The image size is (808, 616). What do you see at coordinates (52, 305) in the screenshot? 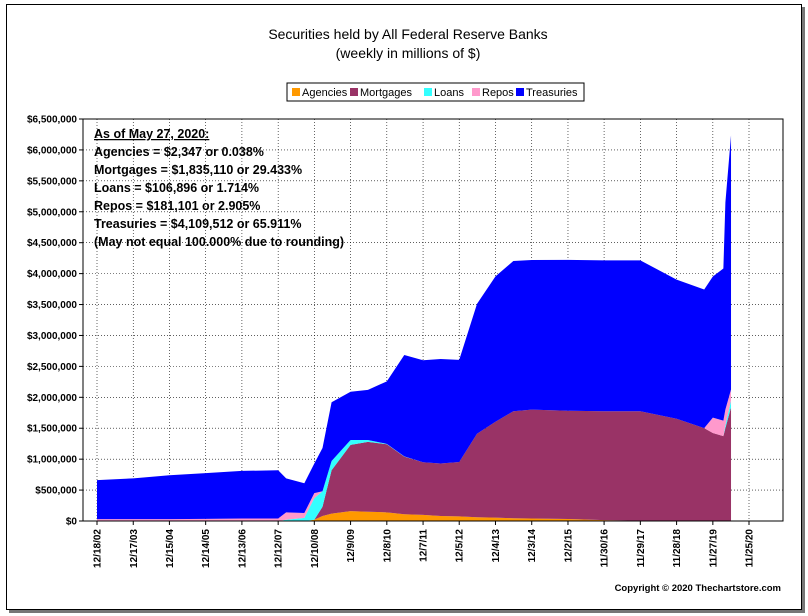
I see `y-tick-label: $3,500,000` at bounding box center [52, 305].